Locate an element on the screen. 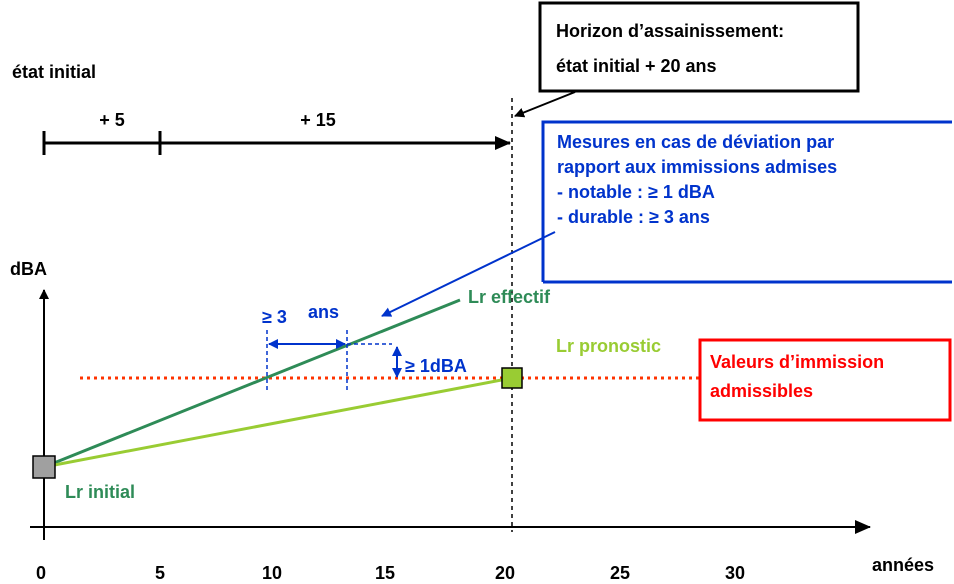  x-tick-label: 10 is located at coordinates (272, 573).